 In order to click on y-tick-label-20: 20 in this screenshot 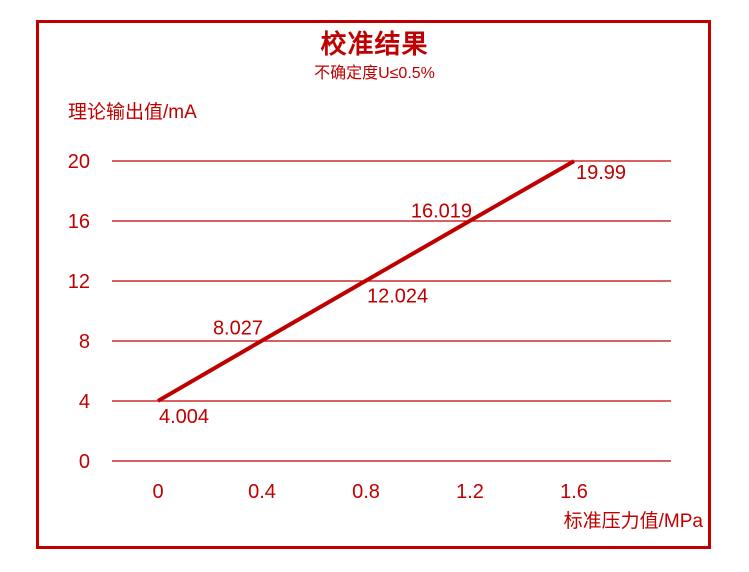, I will do `click(79, 162)`.